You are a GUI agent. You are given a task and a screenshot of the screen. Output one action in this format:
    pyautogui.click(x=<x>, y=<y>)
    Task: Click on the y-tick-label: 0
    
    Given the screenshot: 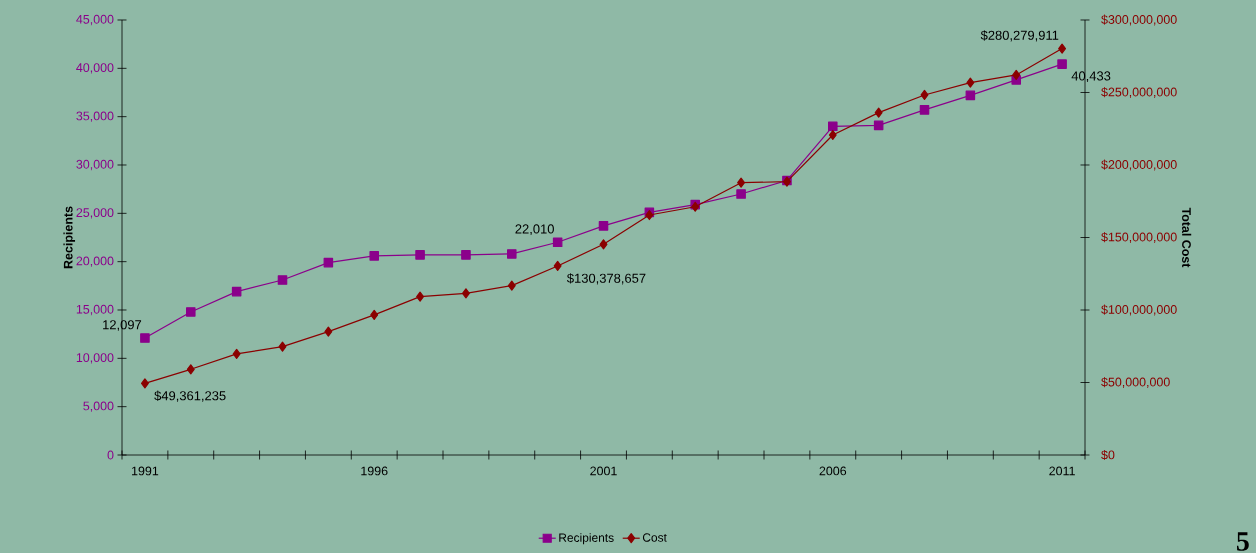 What is the action you would take?
    pyautogui.click(x=110, y=455)
    